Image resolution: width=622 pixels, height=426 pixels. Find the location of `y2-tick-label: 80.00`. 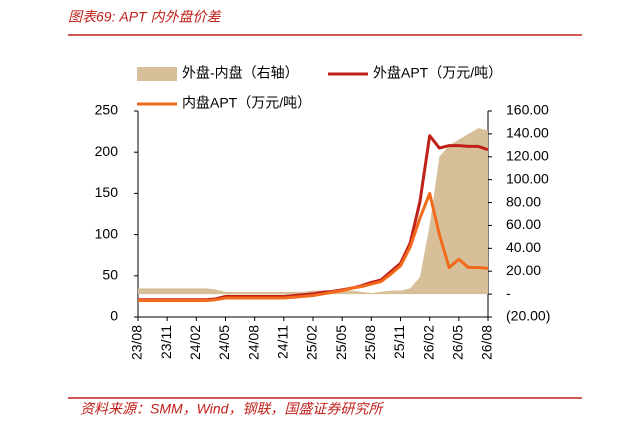

y2-tick-label: 80.00 is located at coordinates (523, 201).